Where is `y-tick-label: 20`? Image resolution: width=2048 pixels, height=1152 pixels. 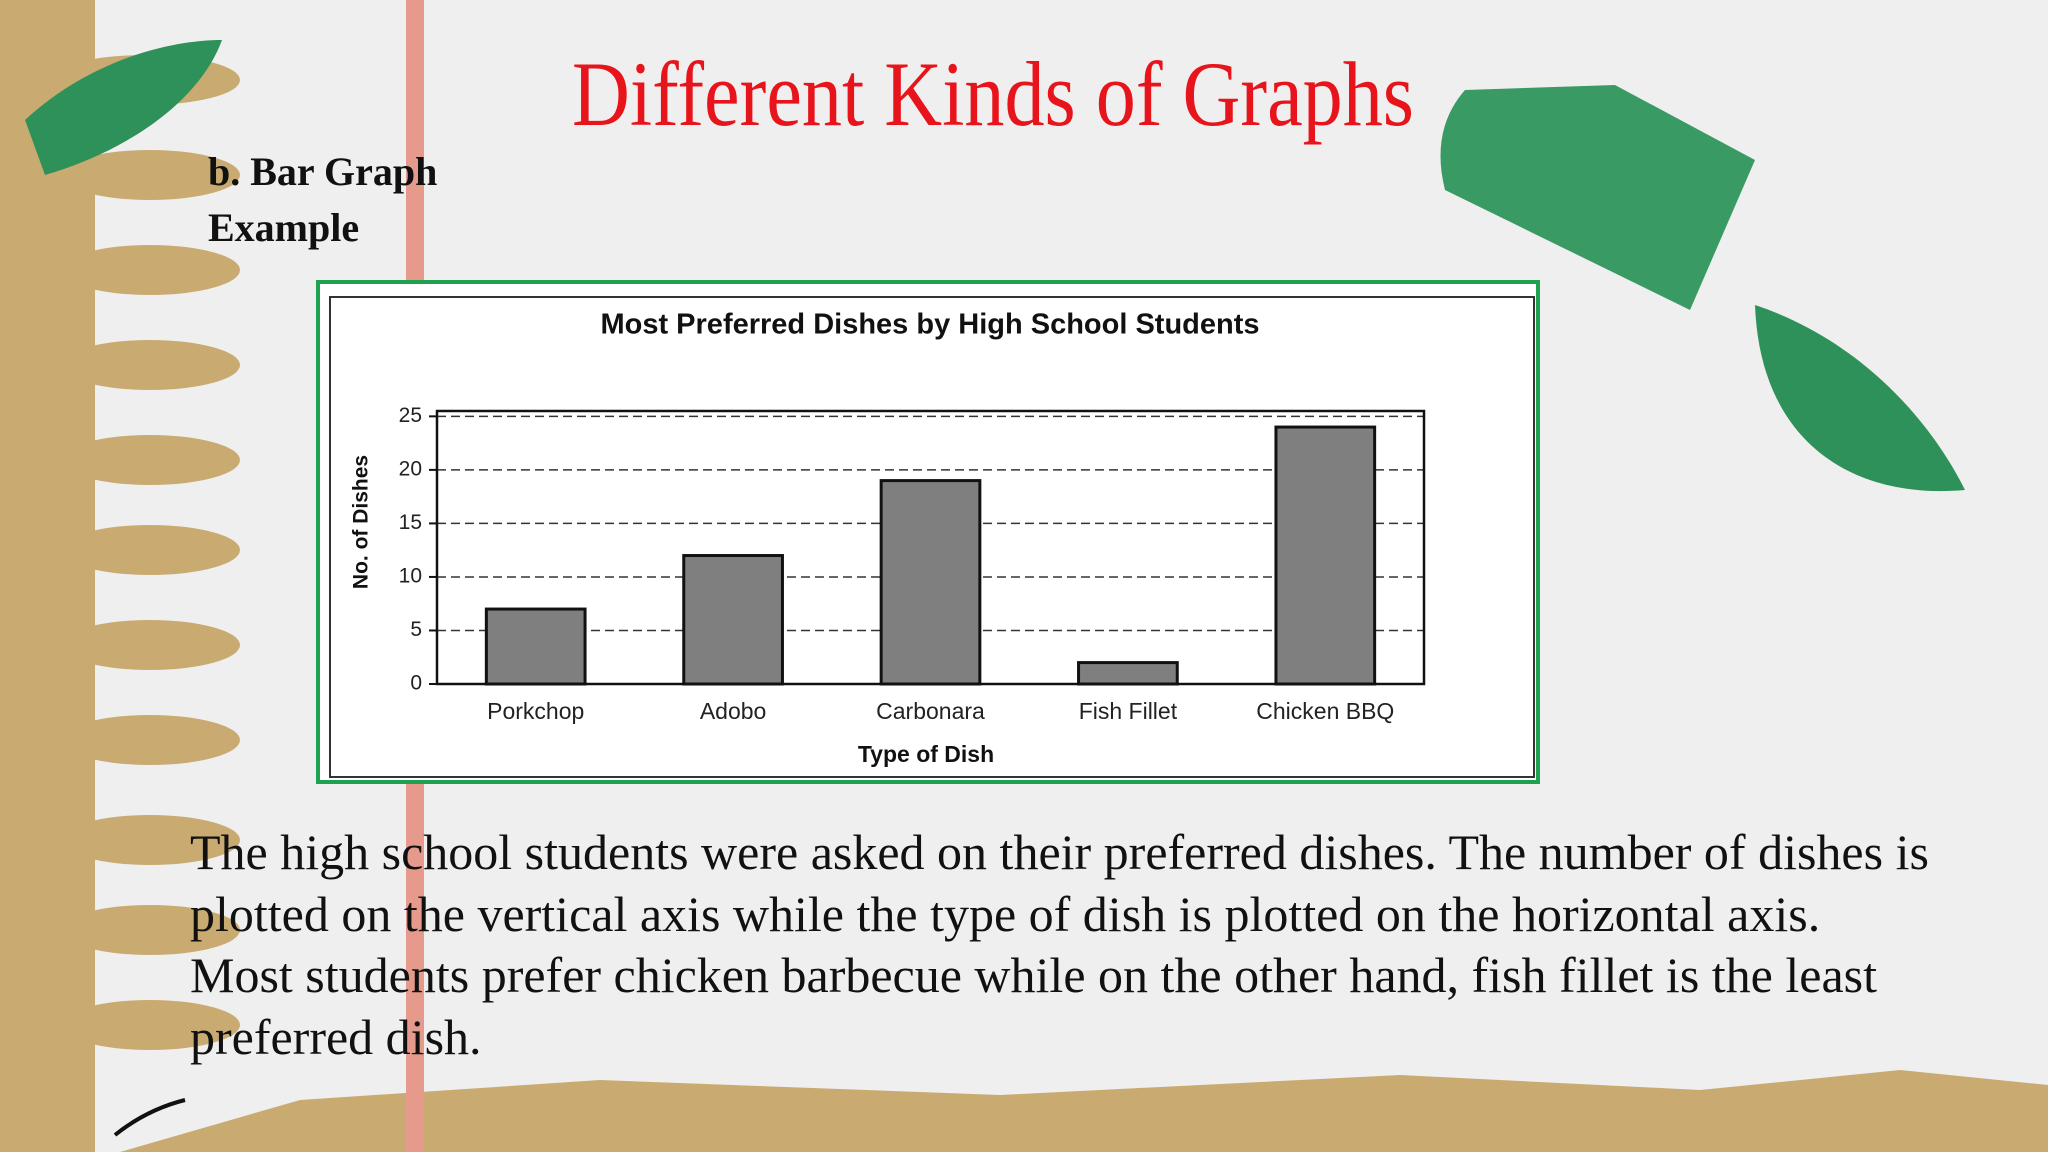
y-tick-label: 20 is located at coordinates (410, 468).